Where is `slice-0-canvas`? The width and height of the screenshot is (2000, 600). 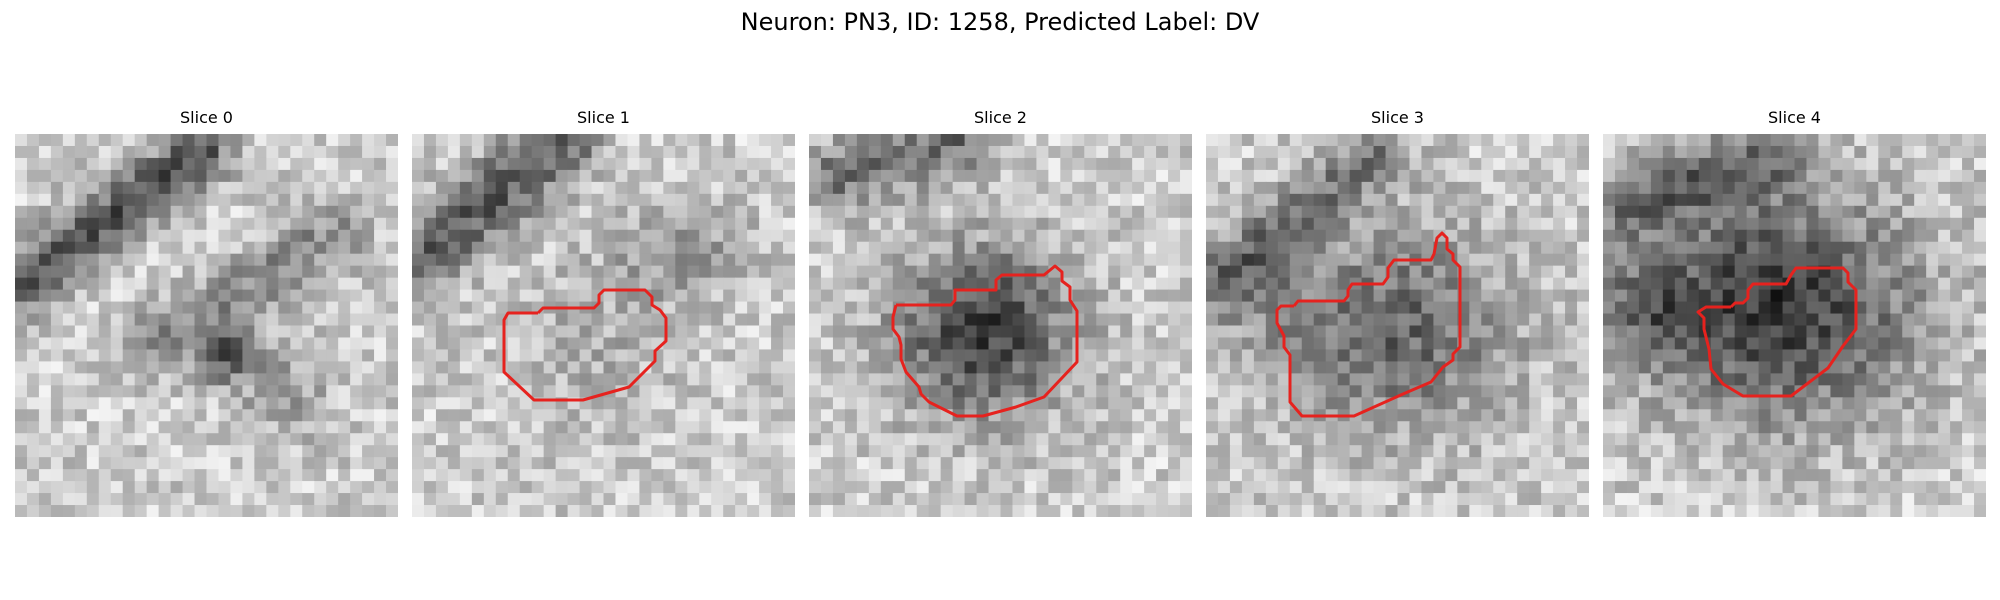
slice-0-canvas is located at coordinates (206, 325).